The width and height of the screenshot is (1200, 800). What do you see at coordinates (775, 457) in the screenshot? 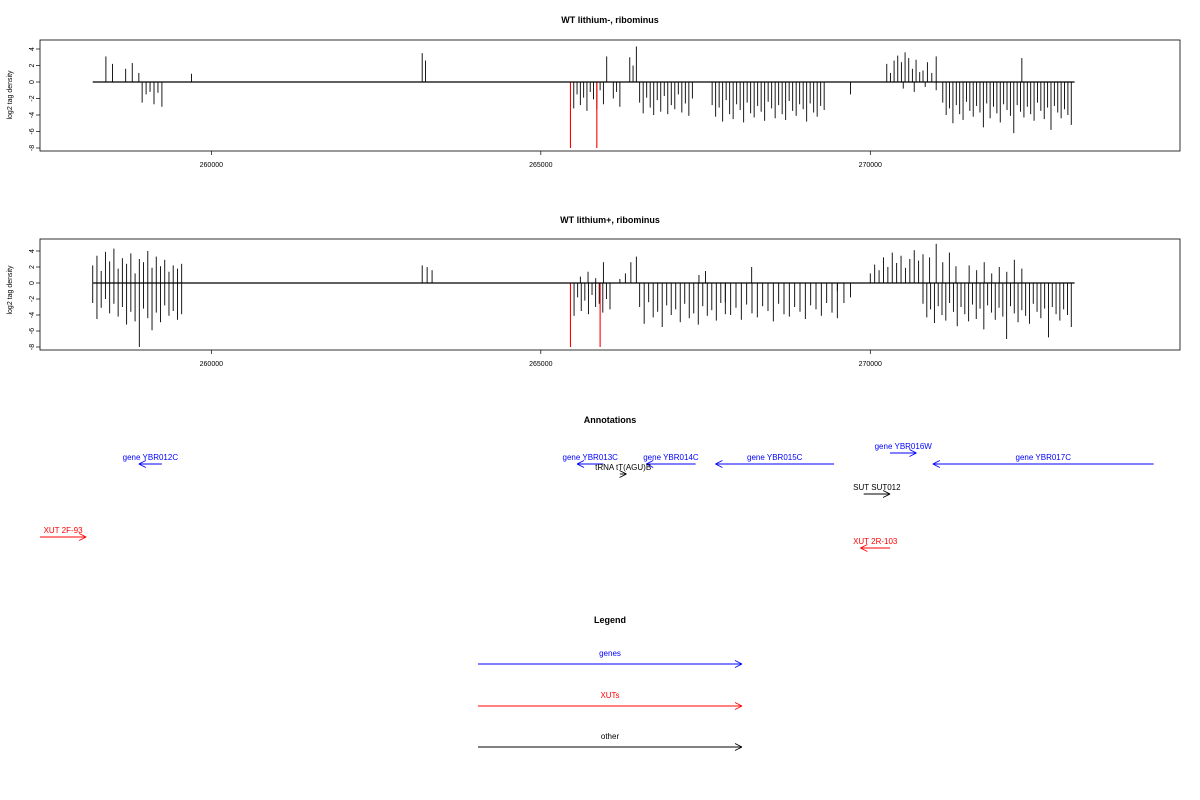
I see `feature-label: gene YBR015C` at bounding box center [775, 457].